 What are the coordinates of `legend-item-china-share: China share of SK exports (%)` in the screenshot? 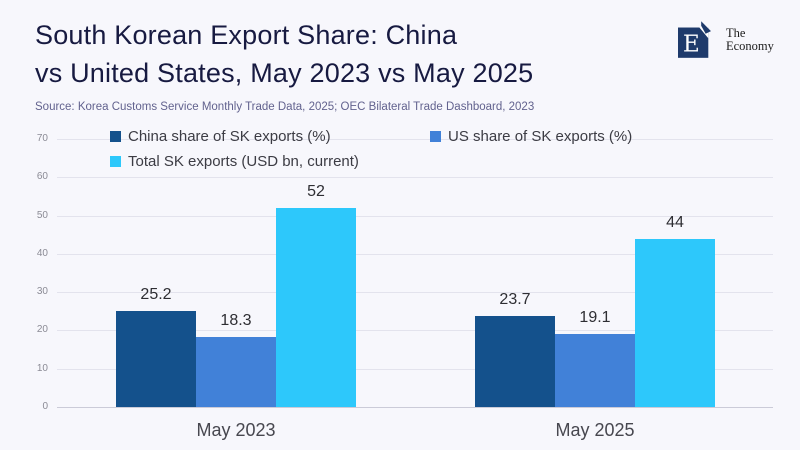 It's located at (220, 136).